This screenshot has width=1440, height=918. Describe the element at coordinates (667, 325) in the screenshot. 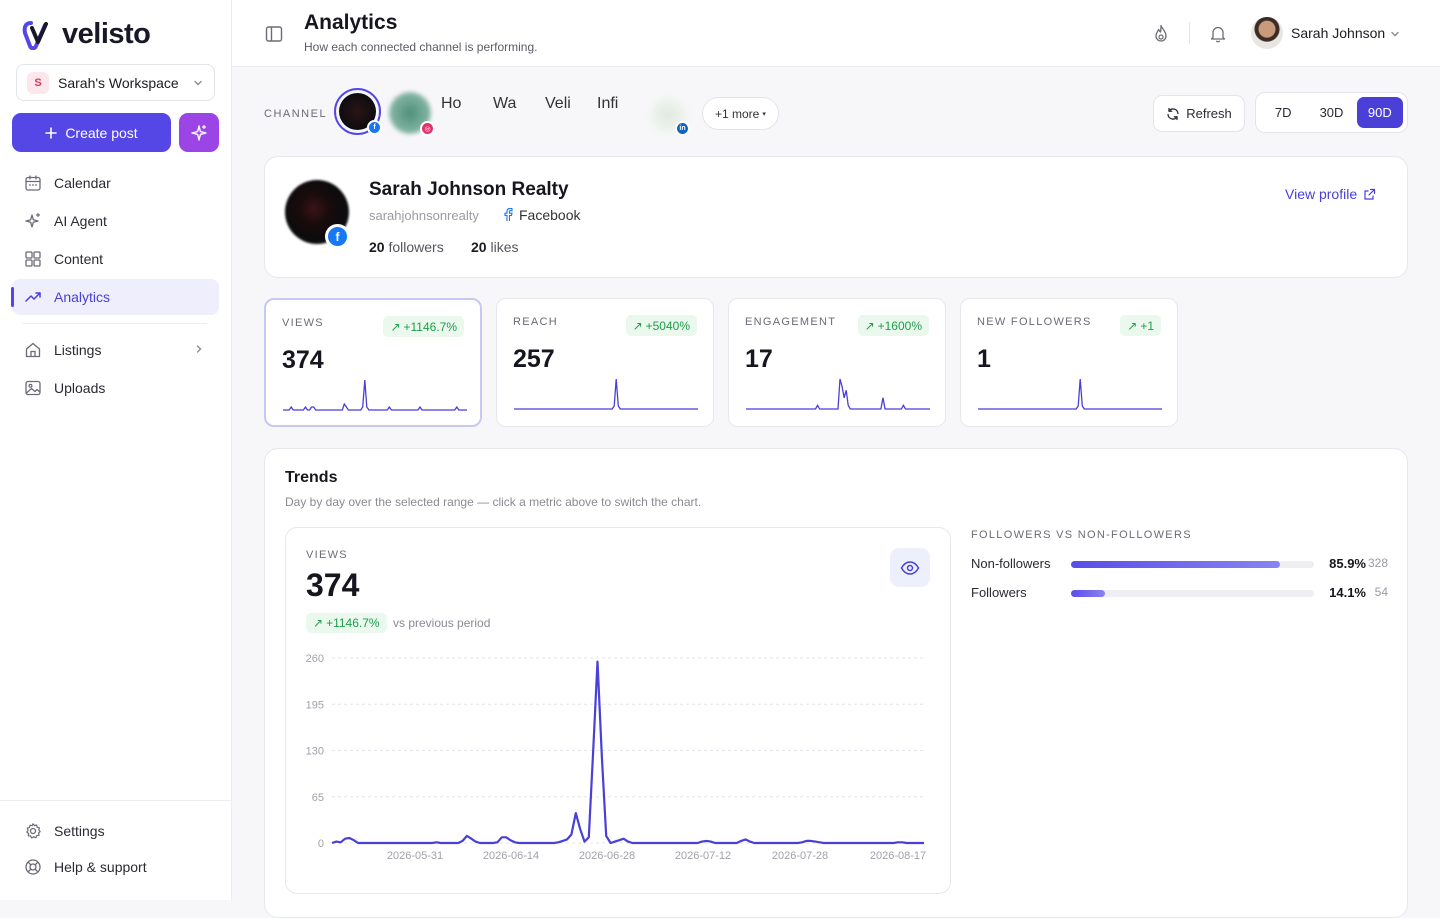

I see `metric-delta-value: +5040%` at that location.